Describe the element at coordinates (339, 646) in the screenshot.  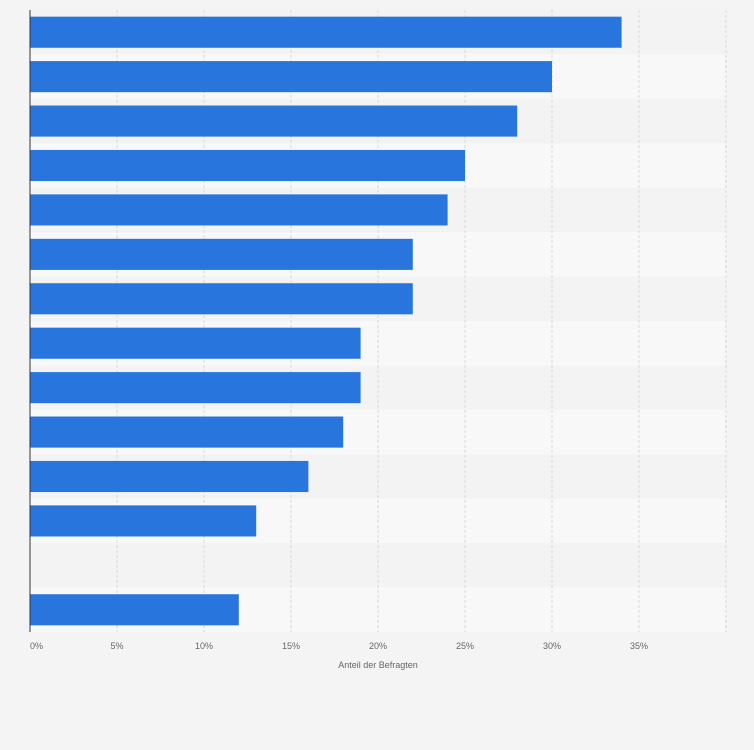
I see `x-tick-labels: 0% 5% 10% 15% 20% 25% 30% 35%` at that location.